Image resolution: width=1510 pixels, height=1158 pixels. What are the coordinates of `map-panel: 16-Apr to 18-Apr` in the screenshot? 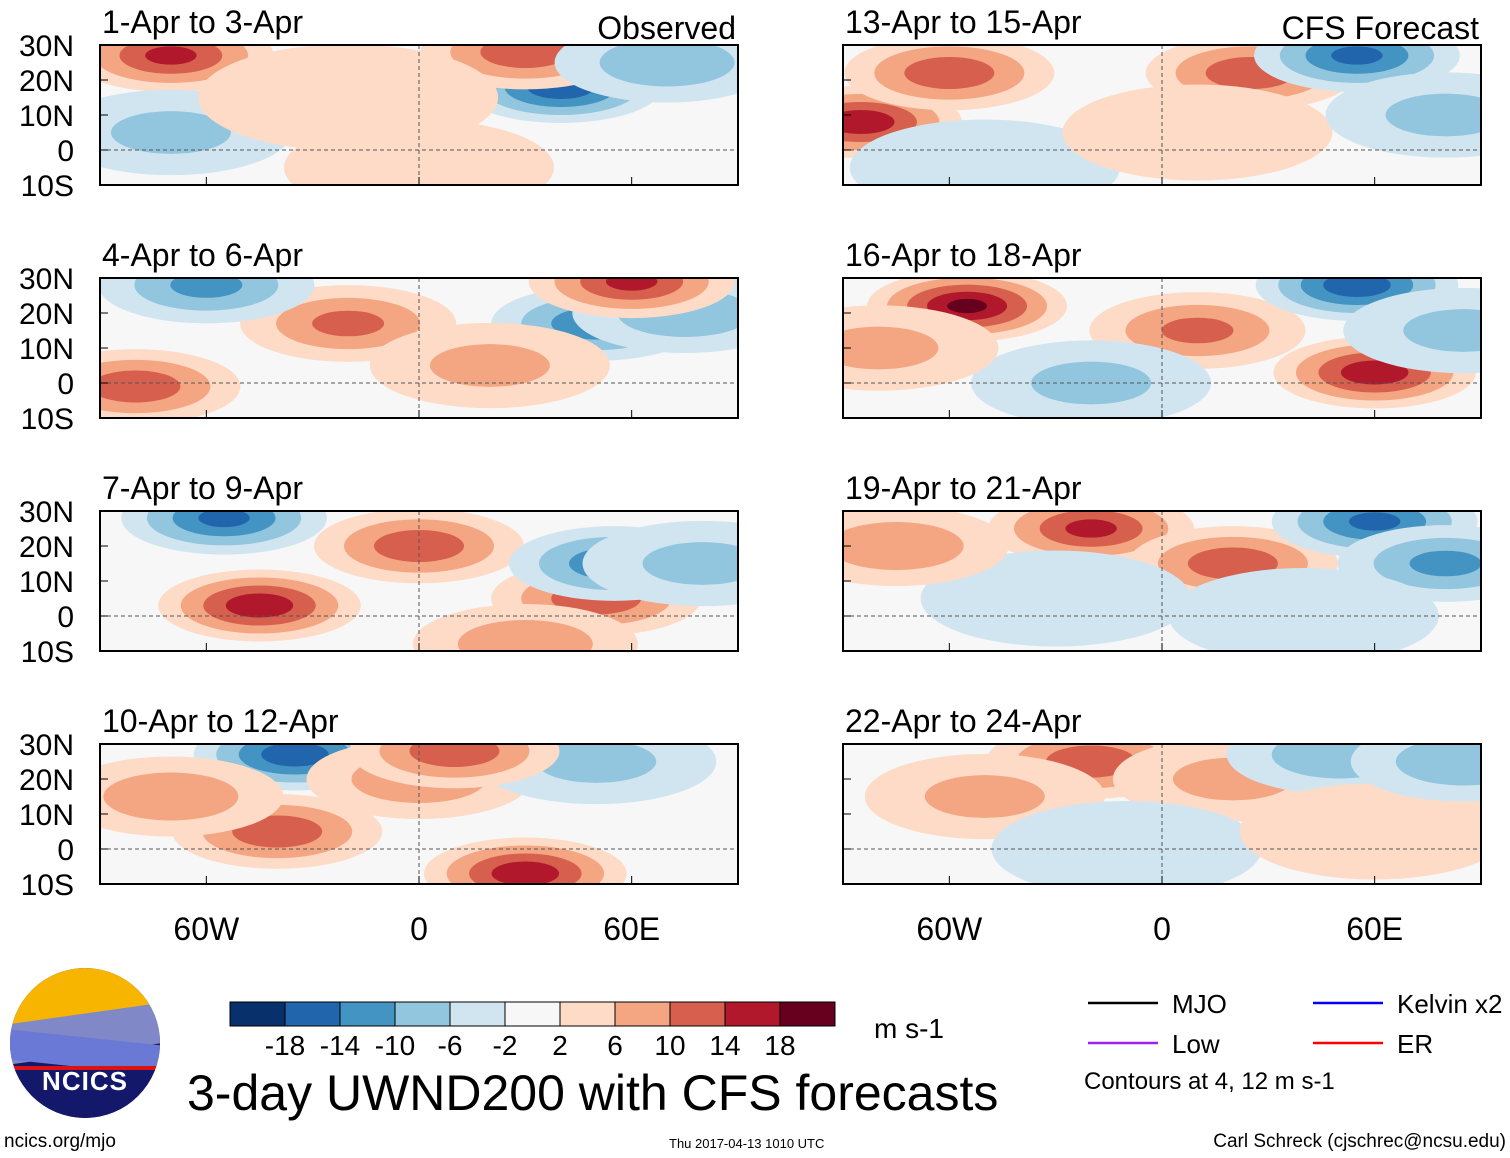 It's located at (1162, 328).